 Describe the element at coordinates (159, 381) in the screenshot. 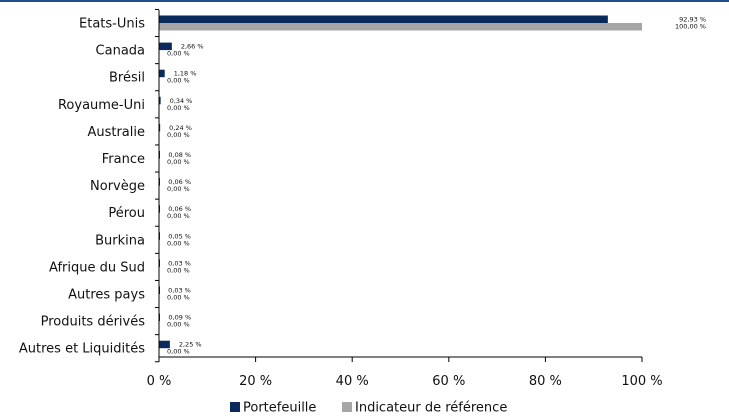

I see `x-tick-label: 0 %` at that location.